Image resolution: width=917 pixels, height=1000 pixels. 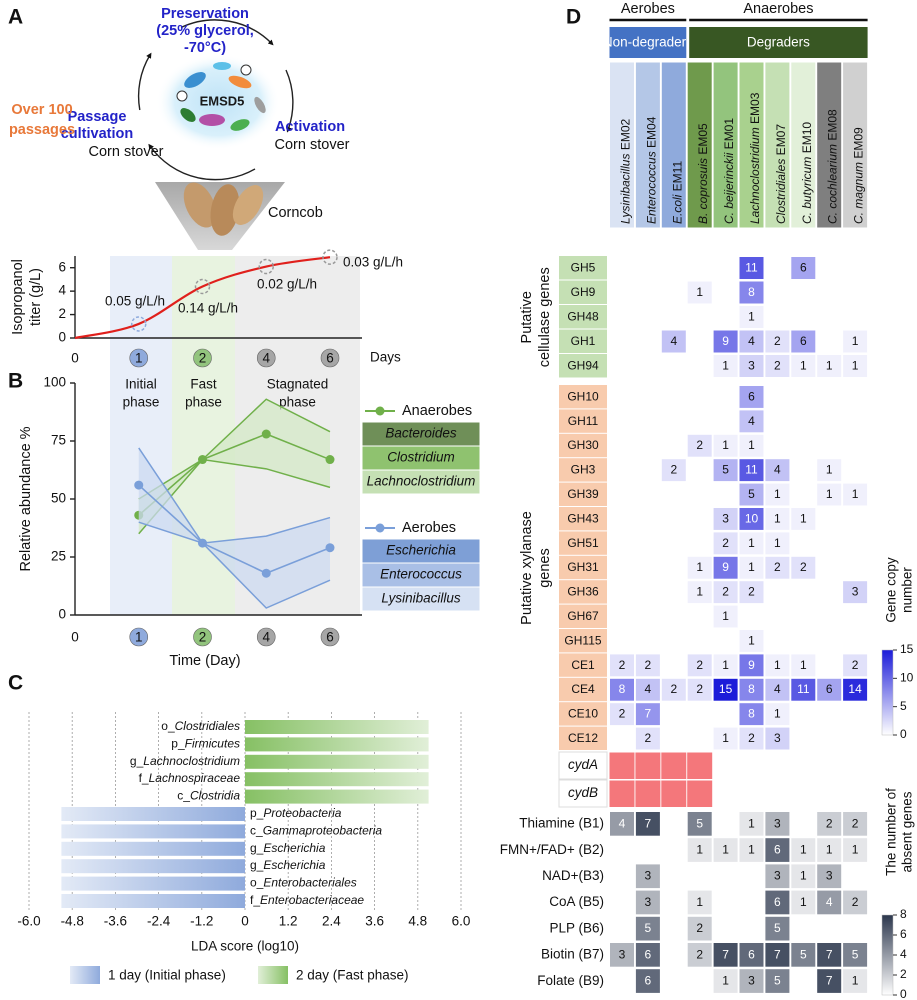 I want to click on legend-item: Bacteroides, so click(x=421, y=433).